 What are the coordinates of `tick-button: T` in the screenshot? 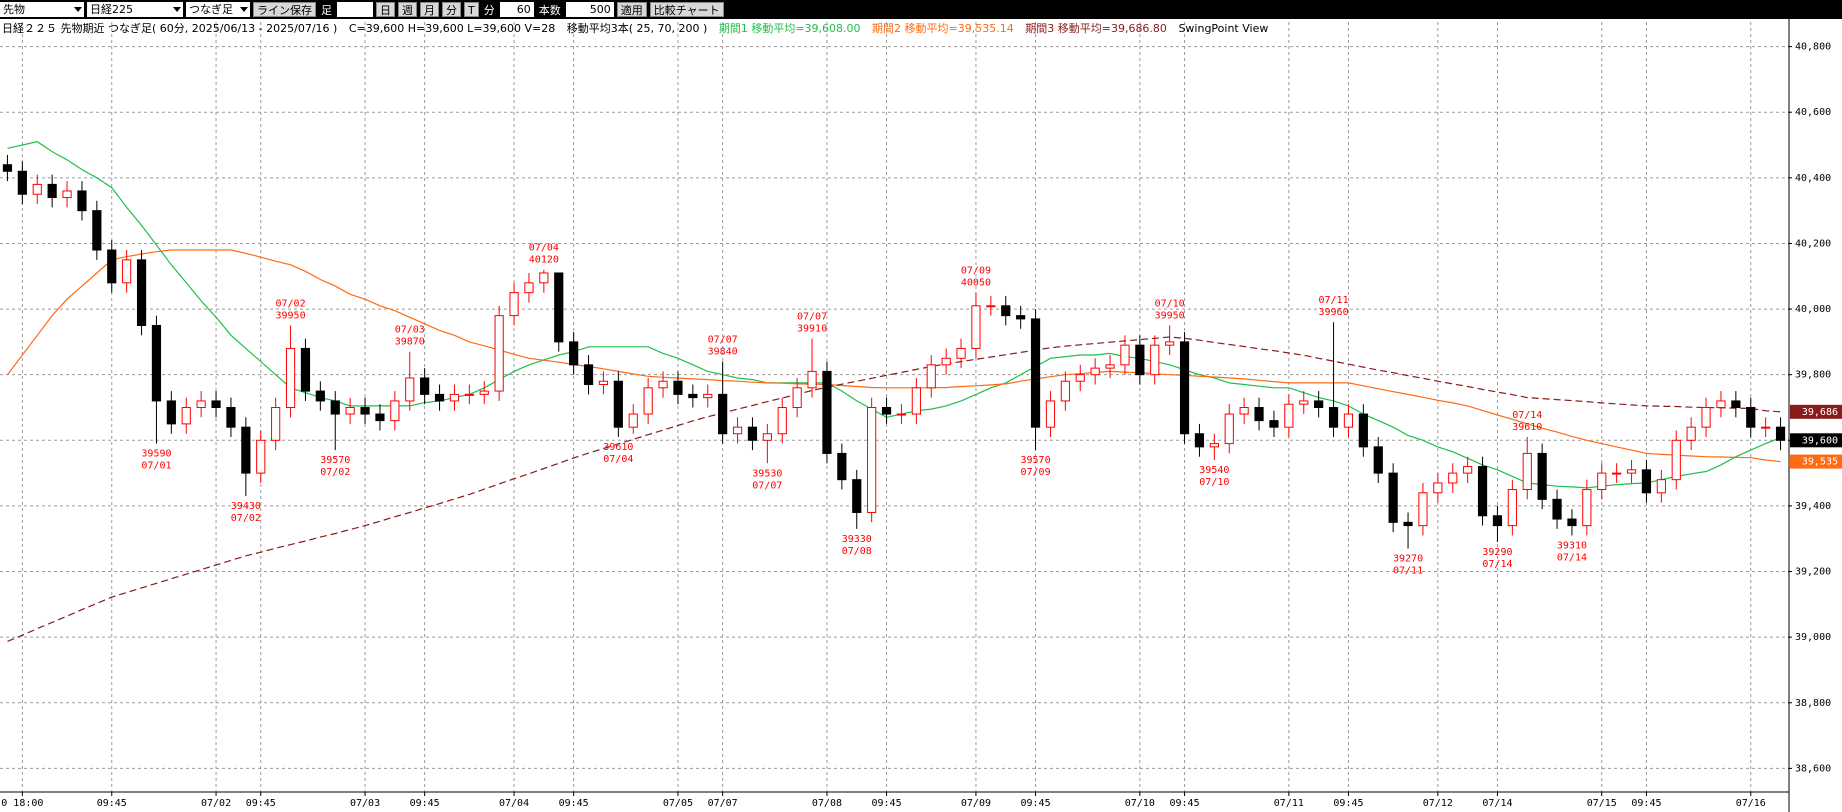 It's located at (471, 9).